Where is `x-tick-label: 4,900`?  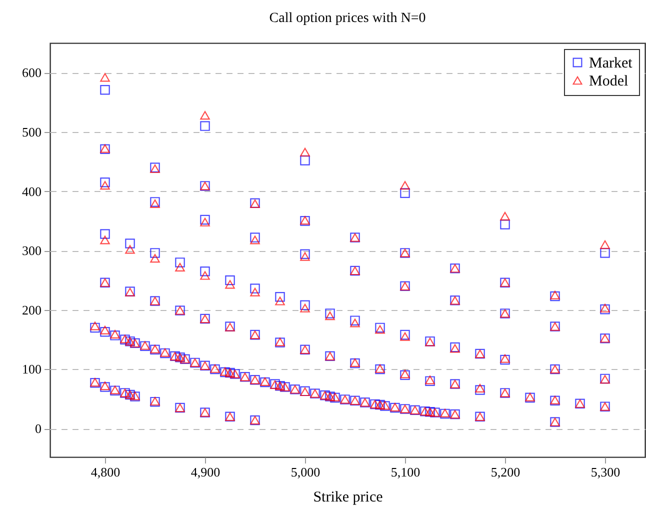 x-tick-label: 4,900 is located at coordinates (205, 472).